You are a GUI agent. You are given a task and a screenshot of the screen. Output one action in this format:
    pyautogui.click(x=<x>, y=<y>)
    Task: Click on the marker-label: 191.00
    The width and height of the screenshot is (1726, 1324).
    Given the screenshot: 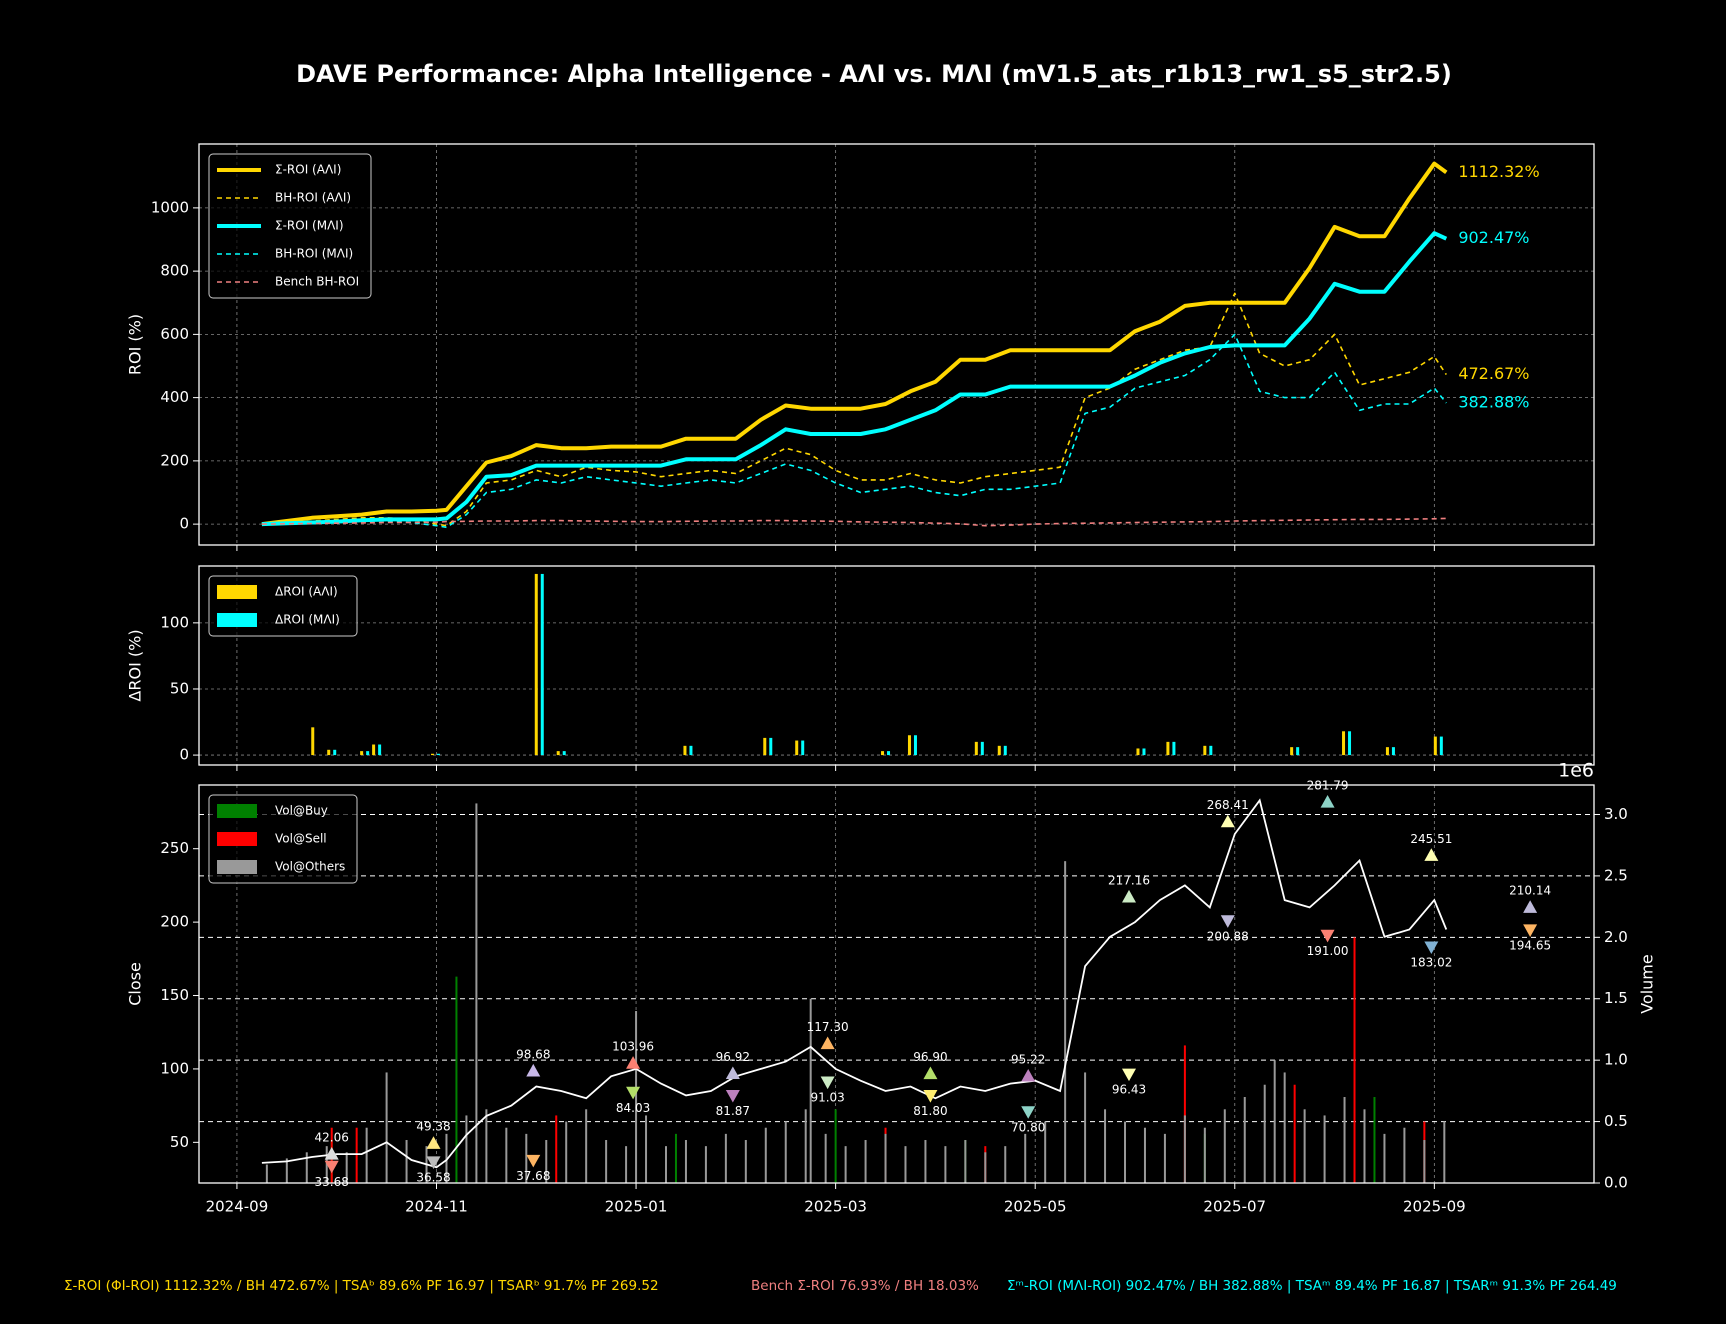 What is the action you would take?
    pyautogui.click(x=1328, y=951)
    